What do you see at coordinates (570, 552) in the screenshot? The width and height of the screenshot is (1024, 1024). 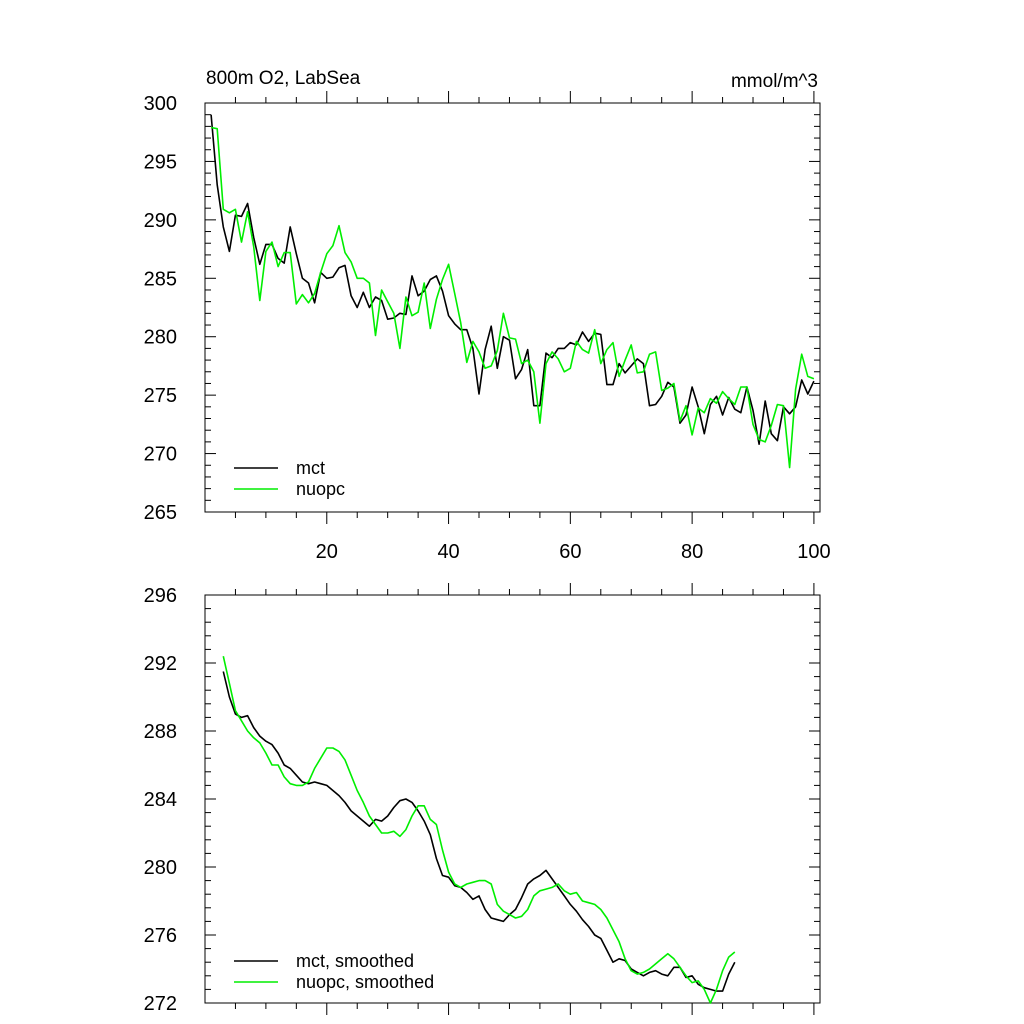 I see `x-tick-label: 60` at bounding box center [570, 552].